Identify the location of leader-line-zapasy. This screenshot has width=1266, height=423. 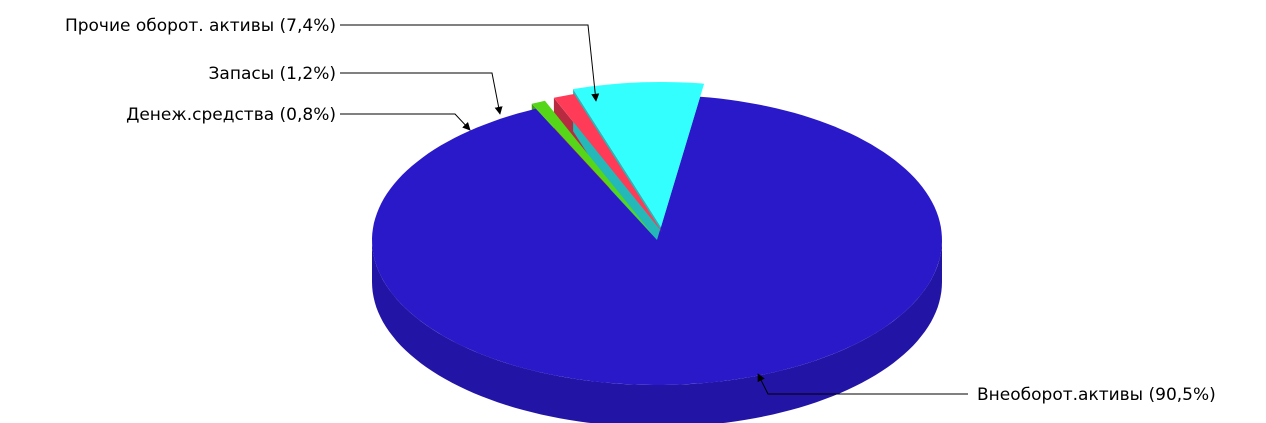
(421, 93).